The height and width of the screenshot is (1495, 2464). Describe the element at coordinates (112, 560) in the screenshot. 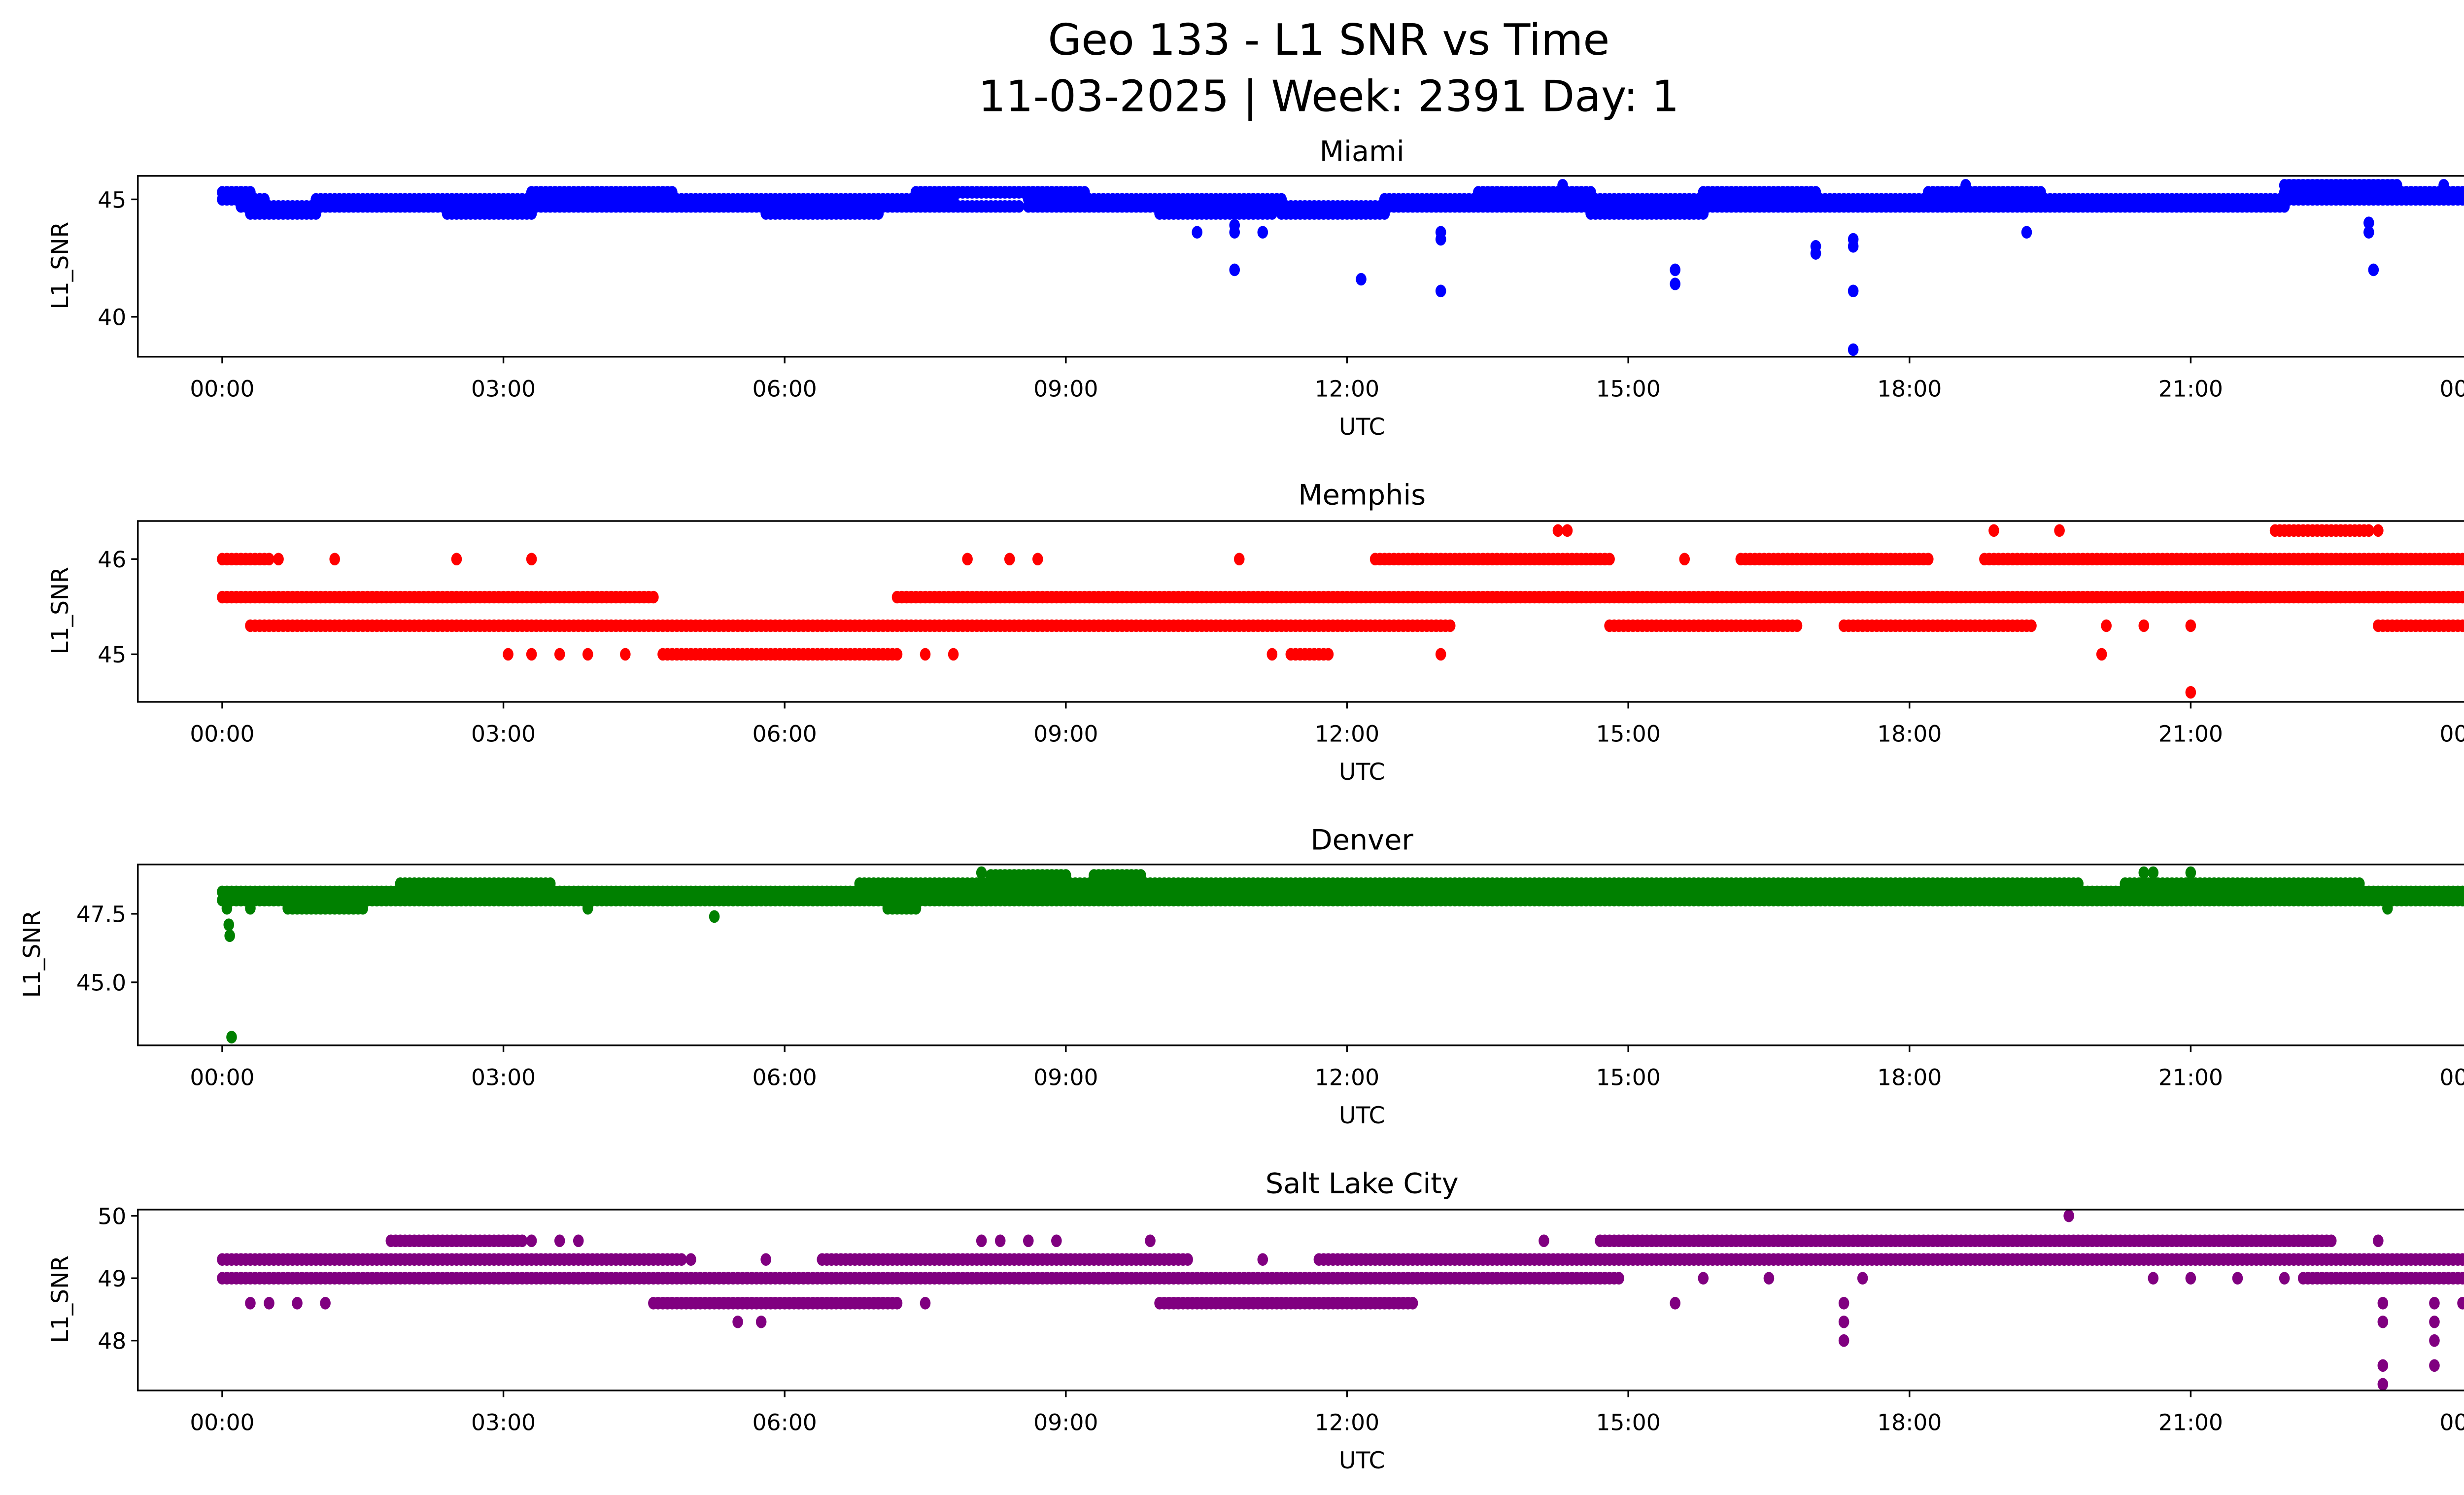

I see `y-tick-label: 46` at that location.